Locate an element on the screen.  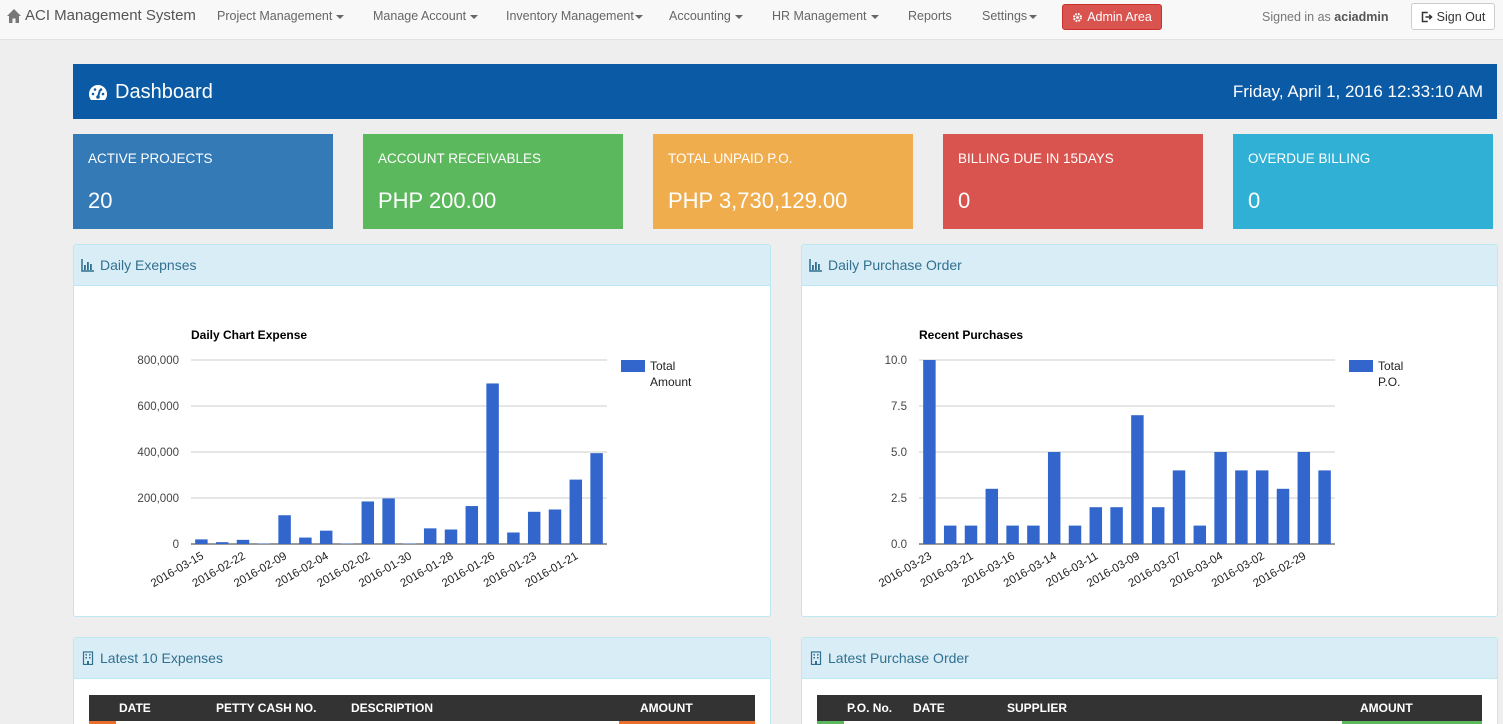
nav-reports: Reports is located at coordinates (930, 16).